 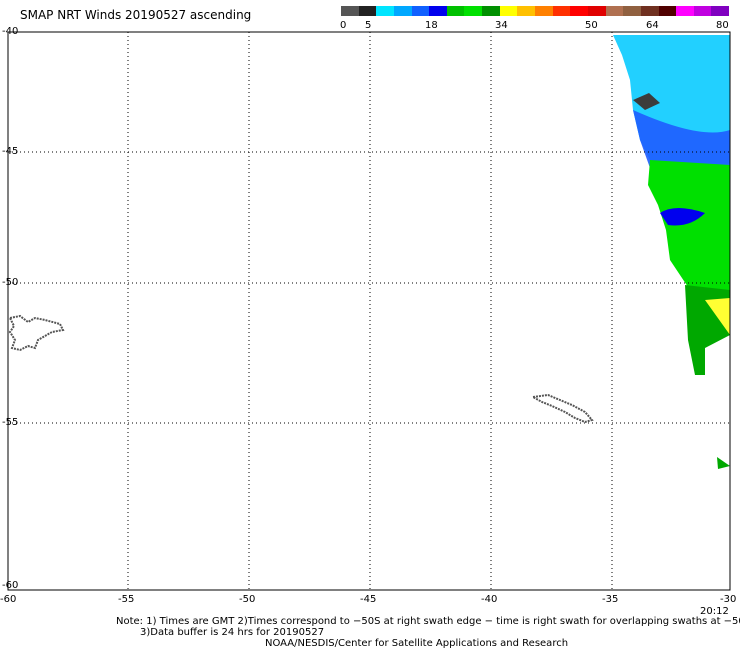 What do you see at coordinates (10, 585) in the screenshot?
I see `y-tick--60: -60` at bounding box center [10, 585].